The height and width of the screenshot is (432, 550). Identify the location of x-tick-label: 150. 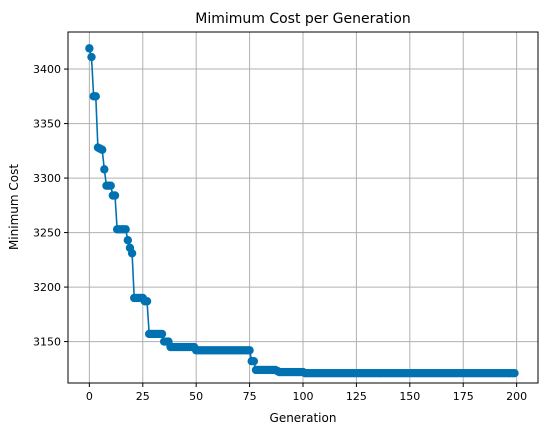
(409, 396).